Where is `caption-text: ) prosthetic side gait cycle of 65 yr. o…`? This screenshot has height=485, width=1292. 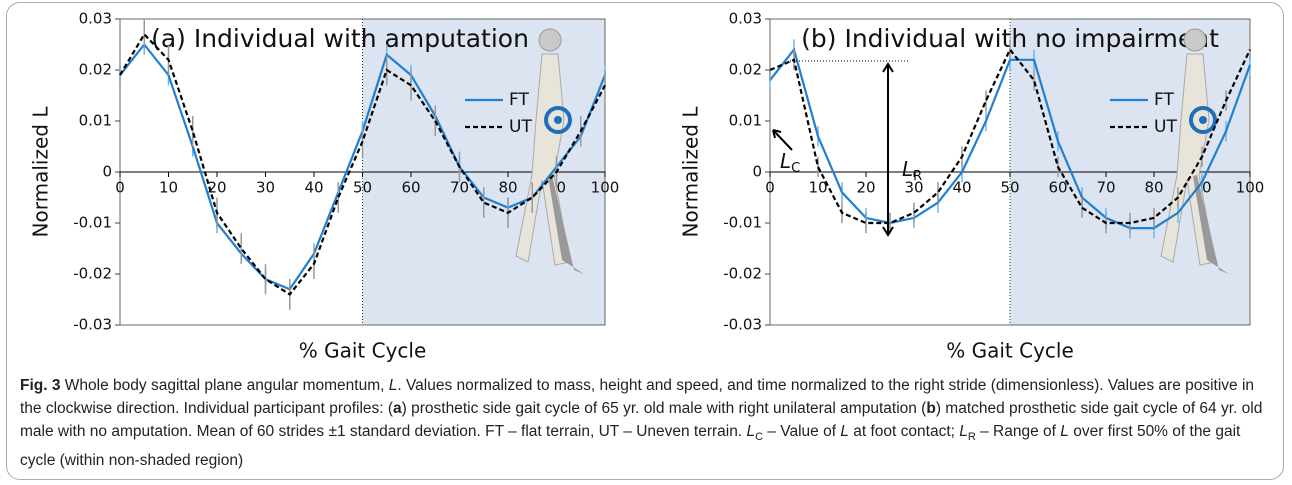
caption-text: ) prosthetic side gait cycle of 65 yr. o… is located at coordinates (664, 408).